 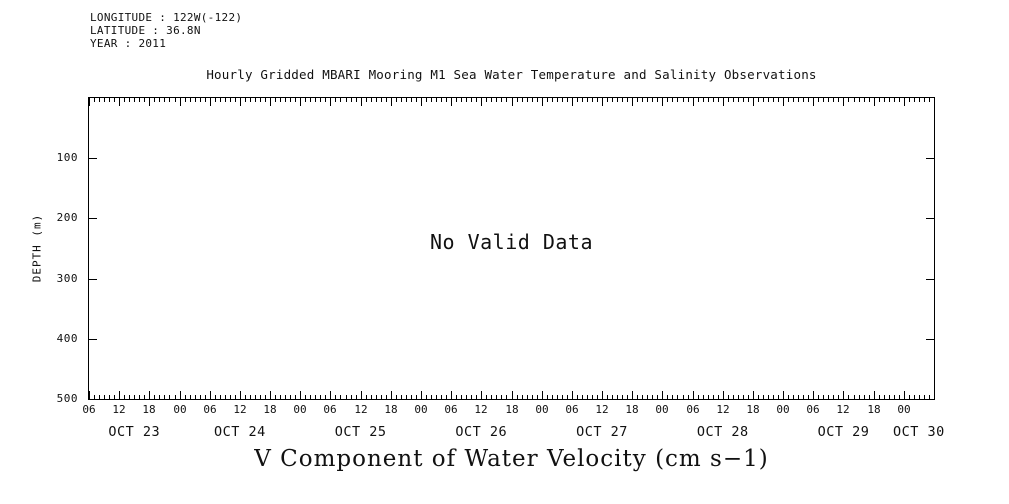 I want to click on x-axis-title: V Component of Water Velocity (cm s−1), so click(x=511, y=459).